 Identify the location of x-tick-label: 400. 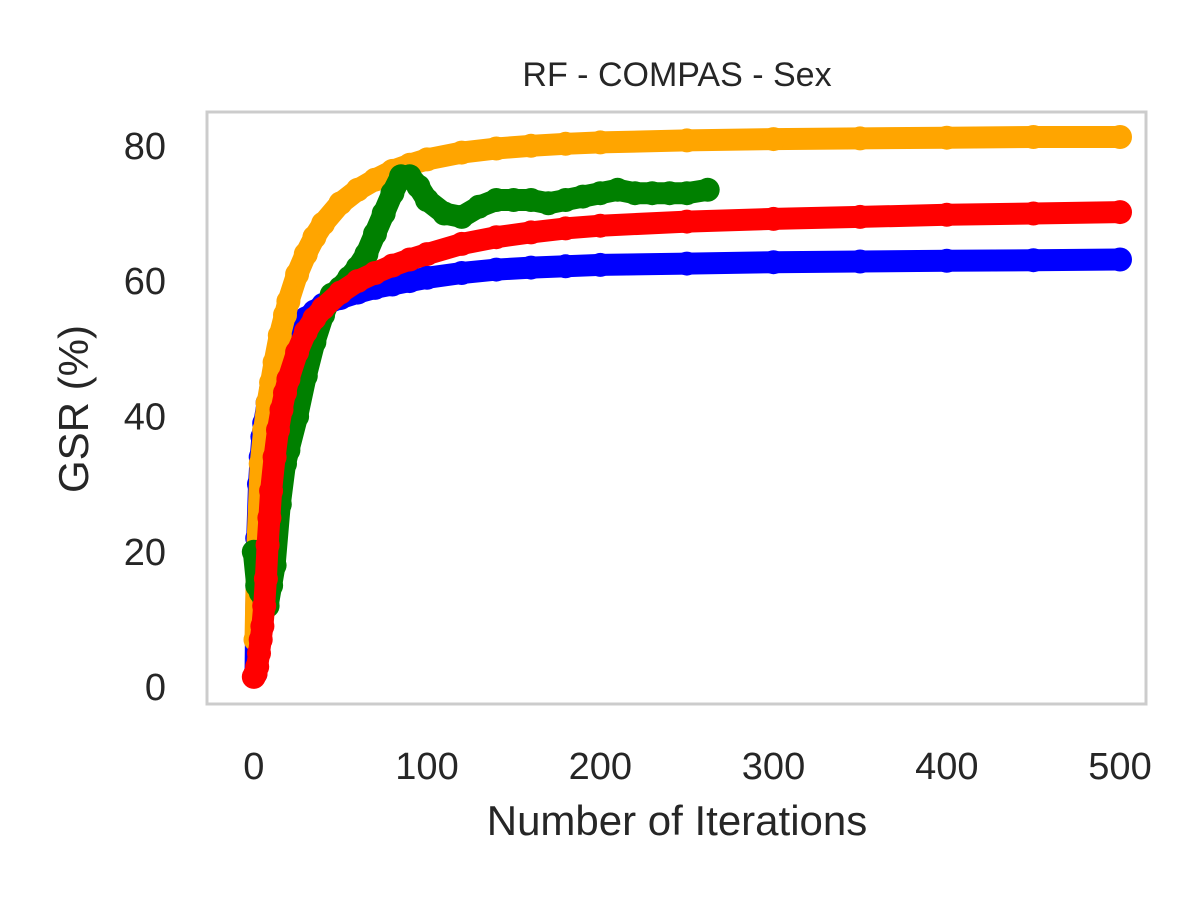
(946, 767).